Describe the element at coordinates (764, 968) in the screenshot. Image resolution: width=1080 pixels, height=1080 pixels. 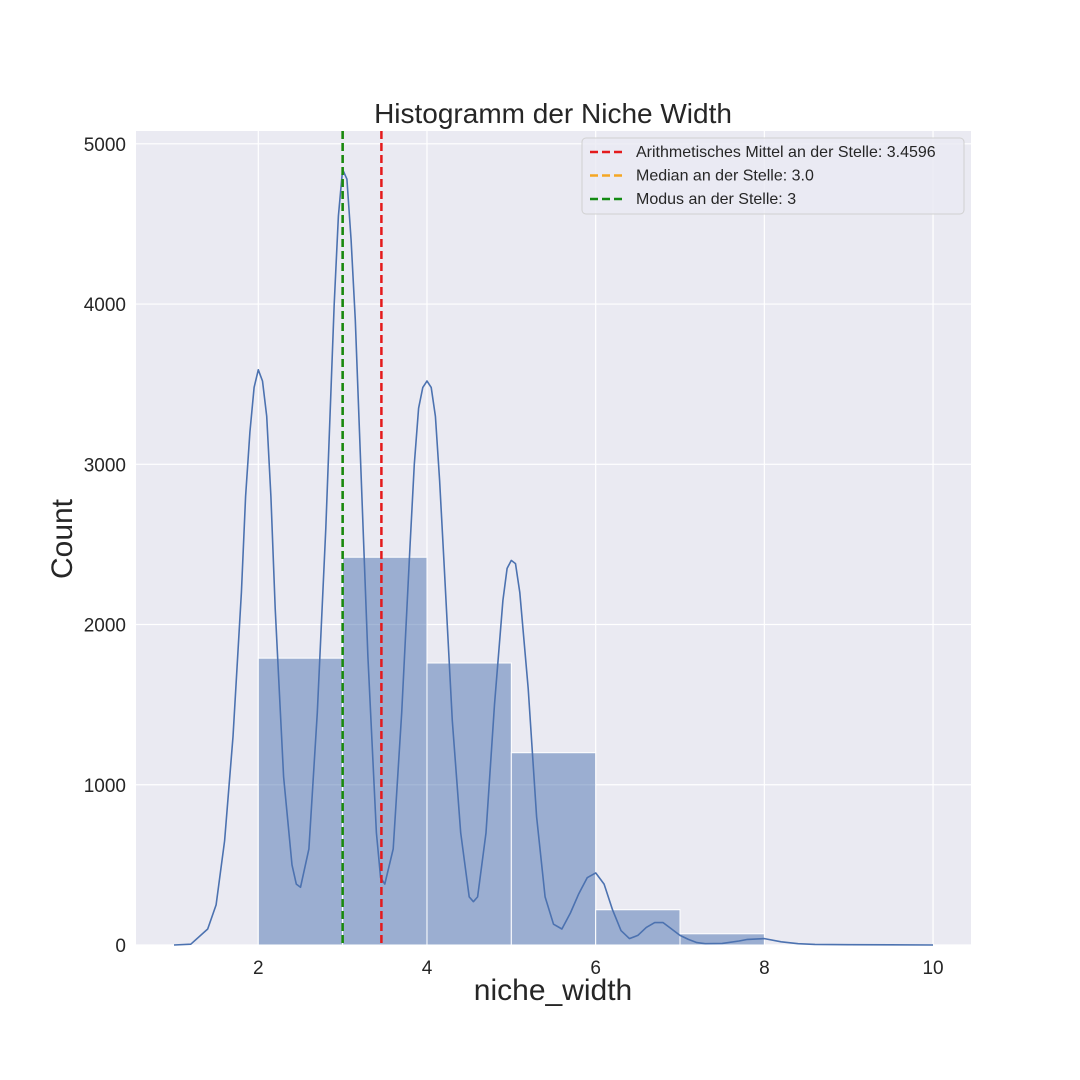
I see `x-tick-label: 8` at that location.